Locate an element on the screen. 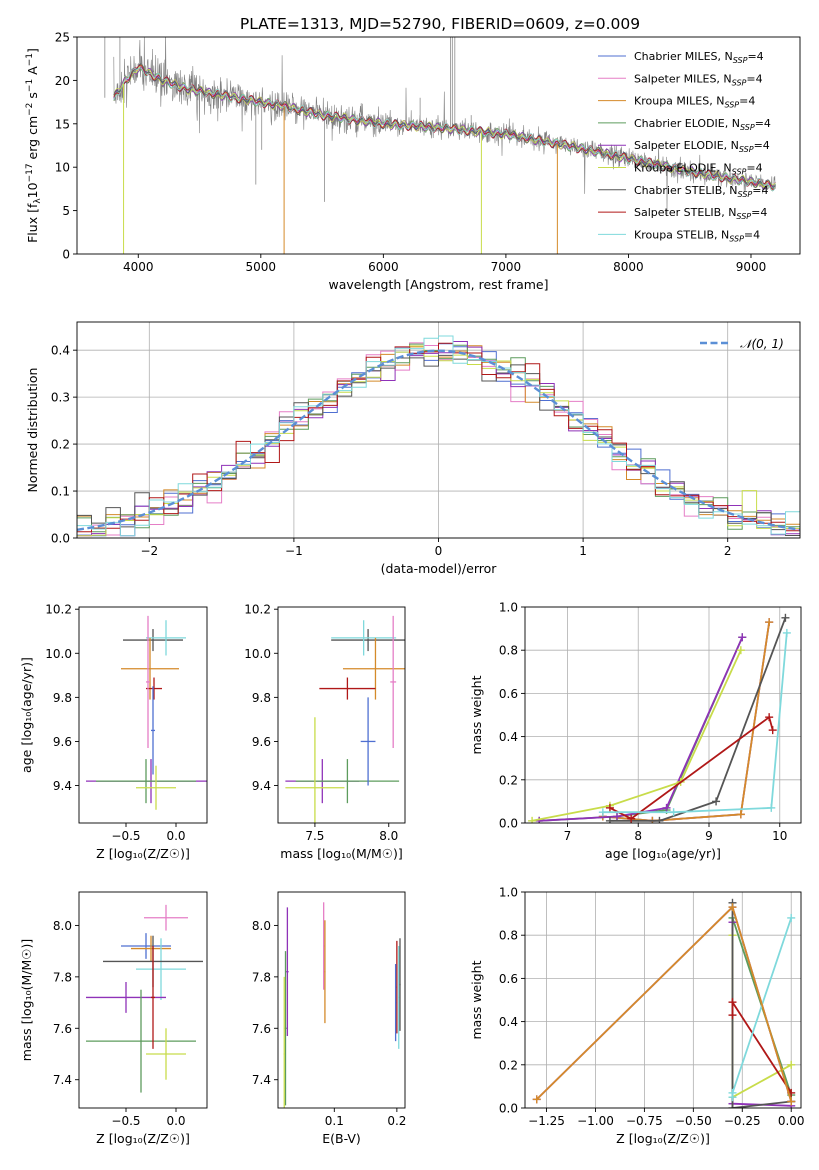  y-tick-label: 5 is located at coordinates (66, 211).